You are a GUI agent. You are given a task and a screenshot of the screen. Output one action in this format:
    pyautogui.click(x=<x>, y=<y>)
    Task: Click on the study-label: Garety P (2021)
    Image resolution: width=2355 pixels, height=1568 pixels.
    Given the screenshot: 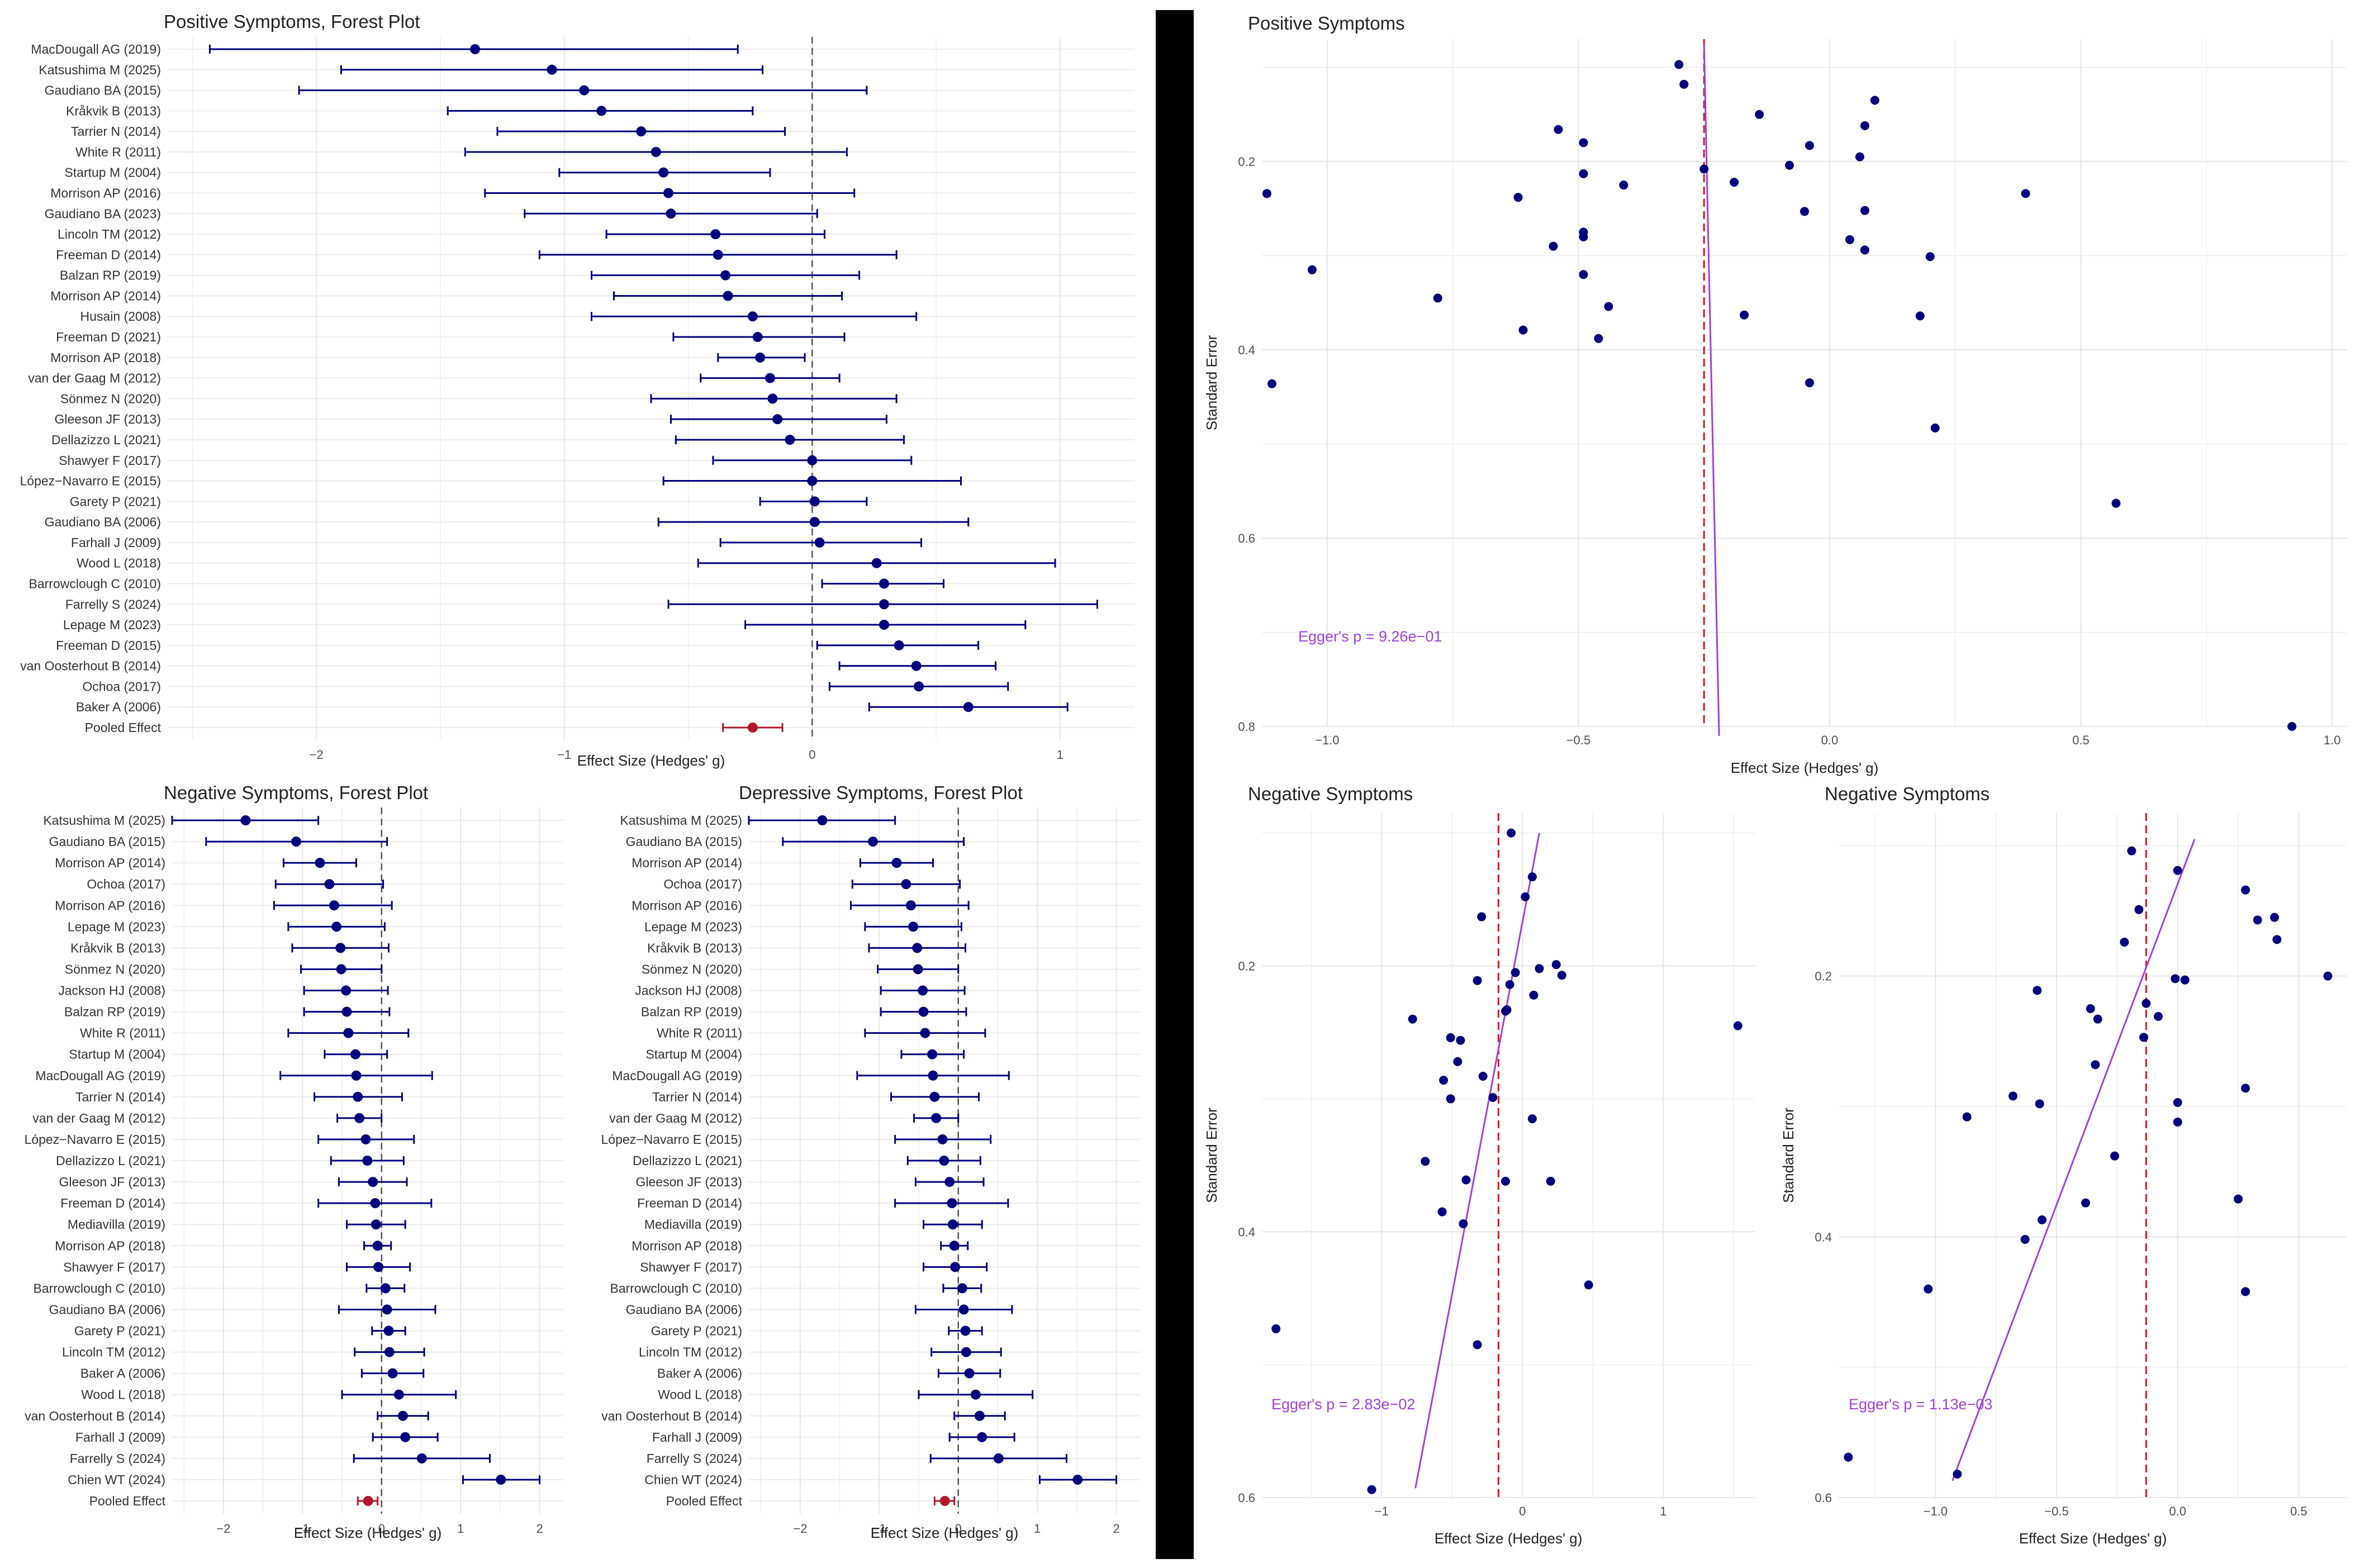 What is the action you would take?
    pyautogui.click(x=697, y=1331)
    